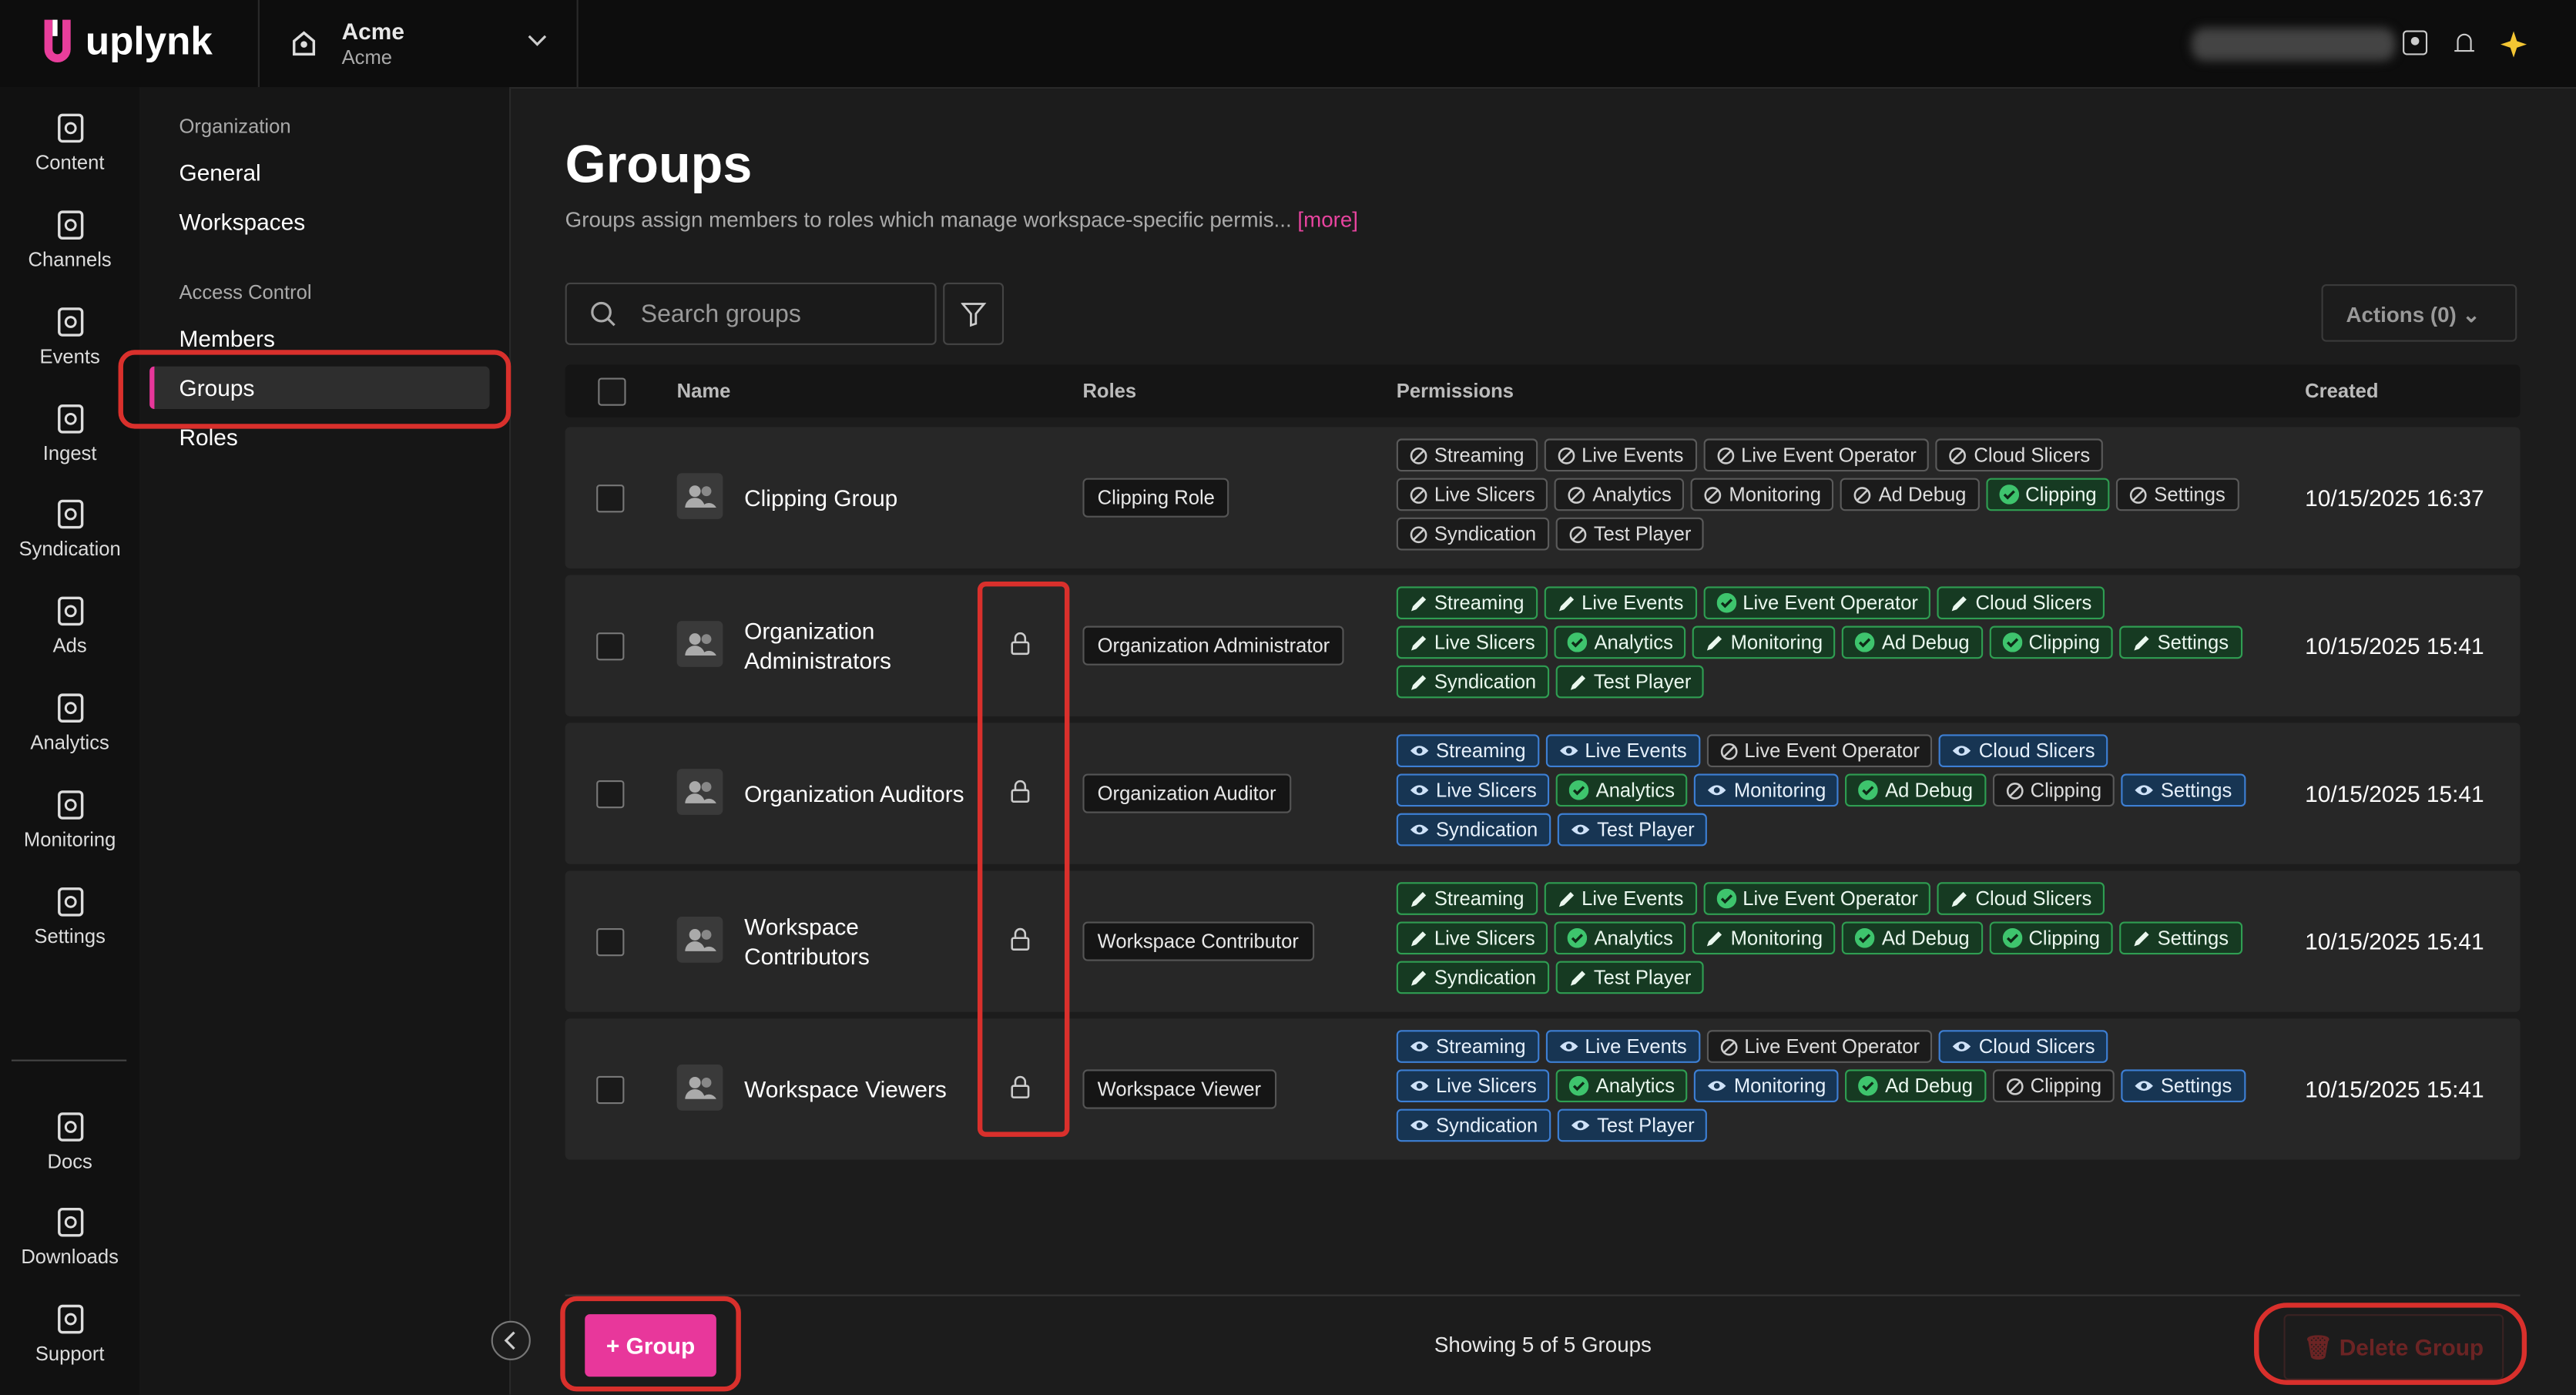 The height and width of the screenshot is (1395, 2576). Describe the element at coordinates (1021, 1092) in the screenshot. I see `lock-icon` at that location.